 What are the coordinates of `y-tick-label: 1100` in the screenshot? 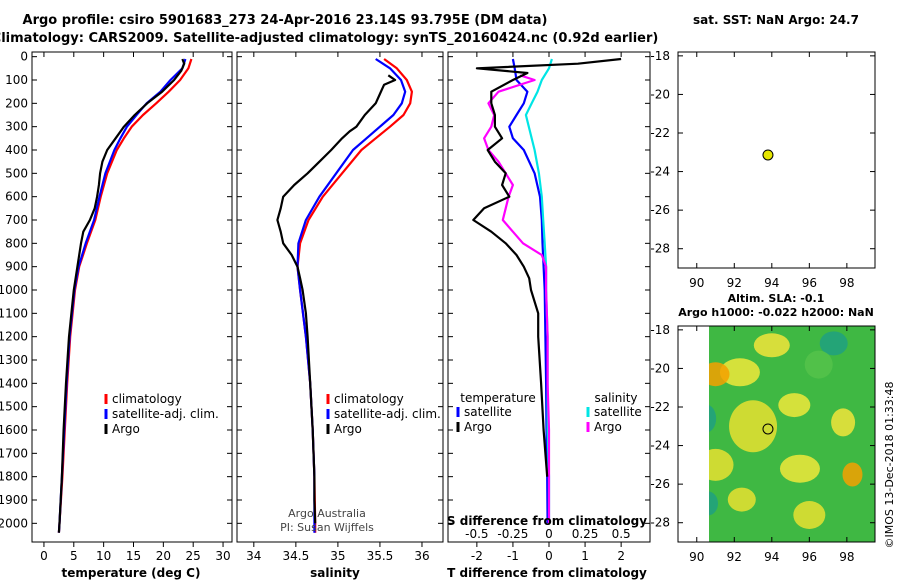 It's located at (14, 313).